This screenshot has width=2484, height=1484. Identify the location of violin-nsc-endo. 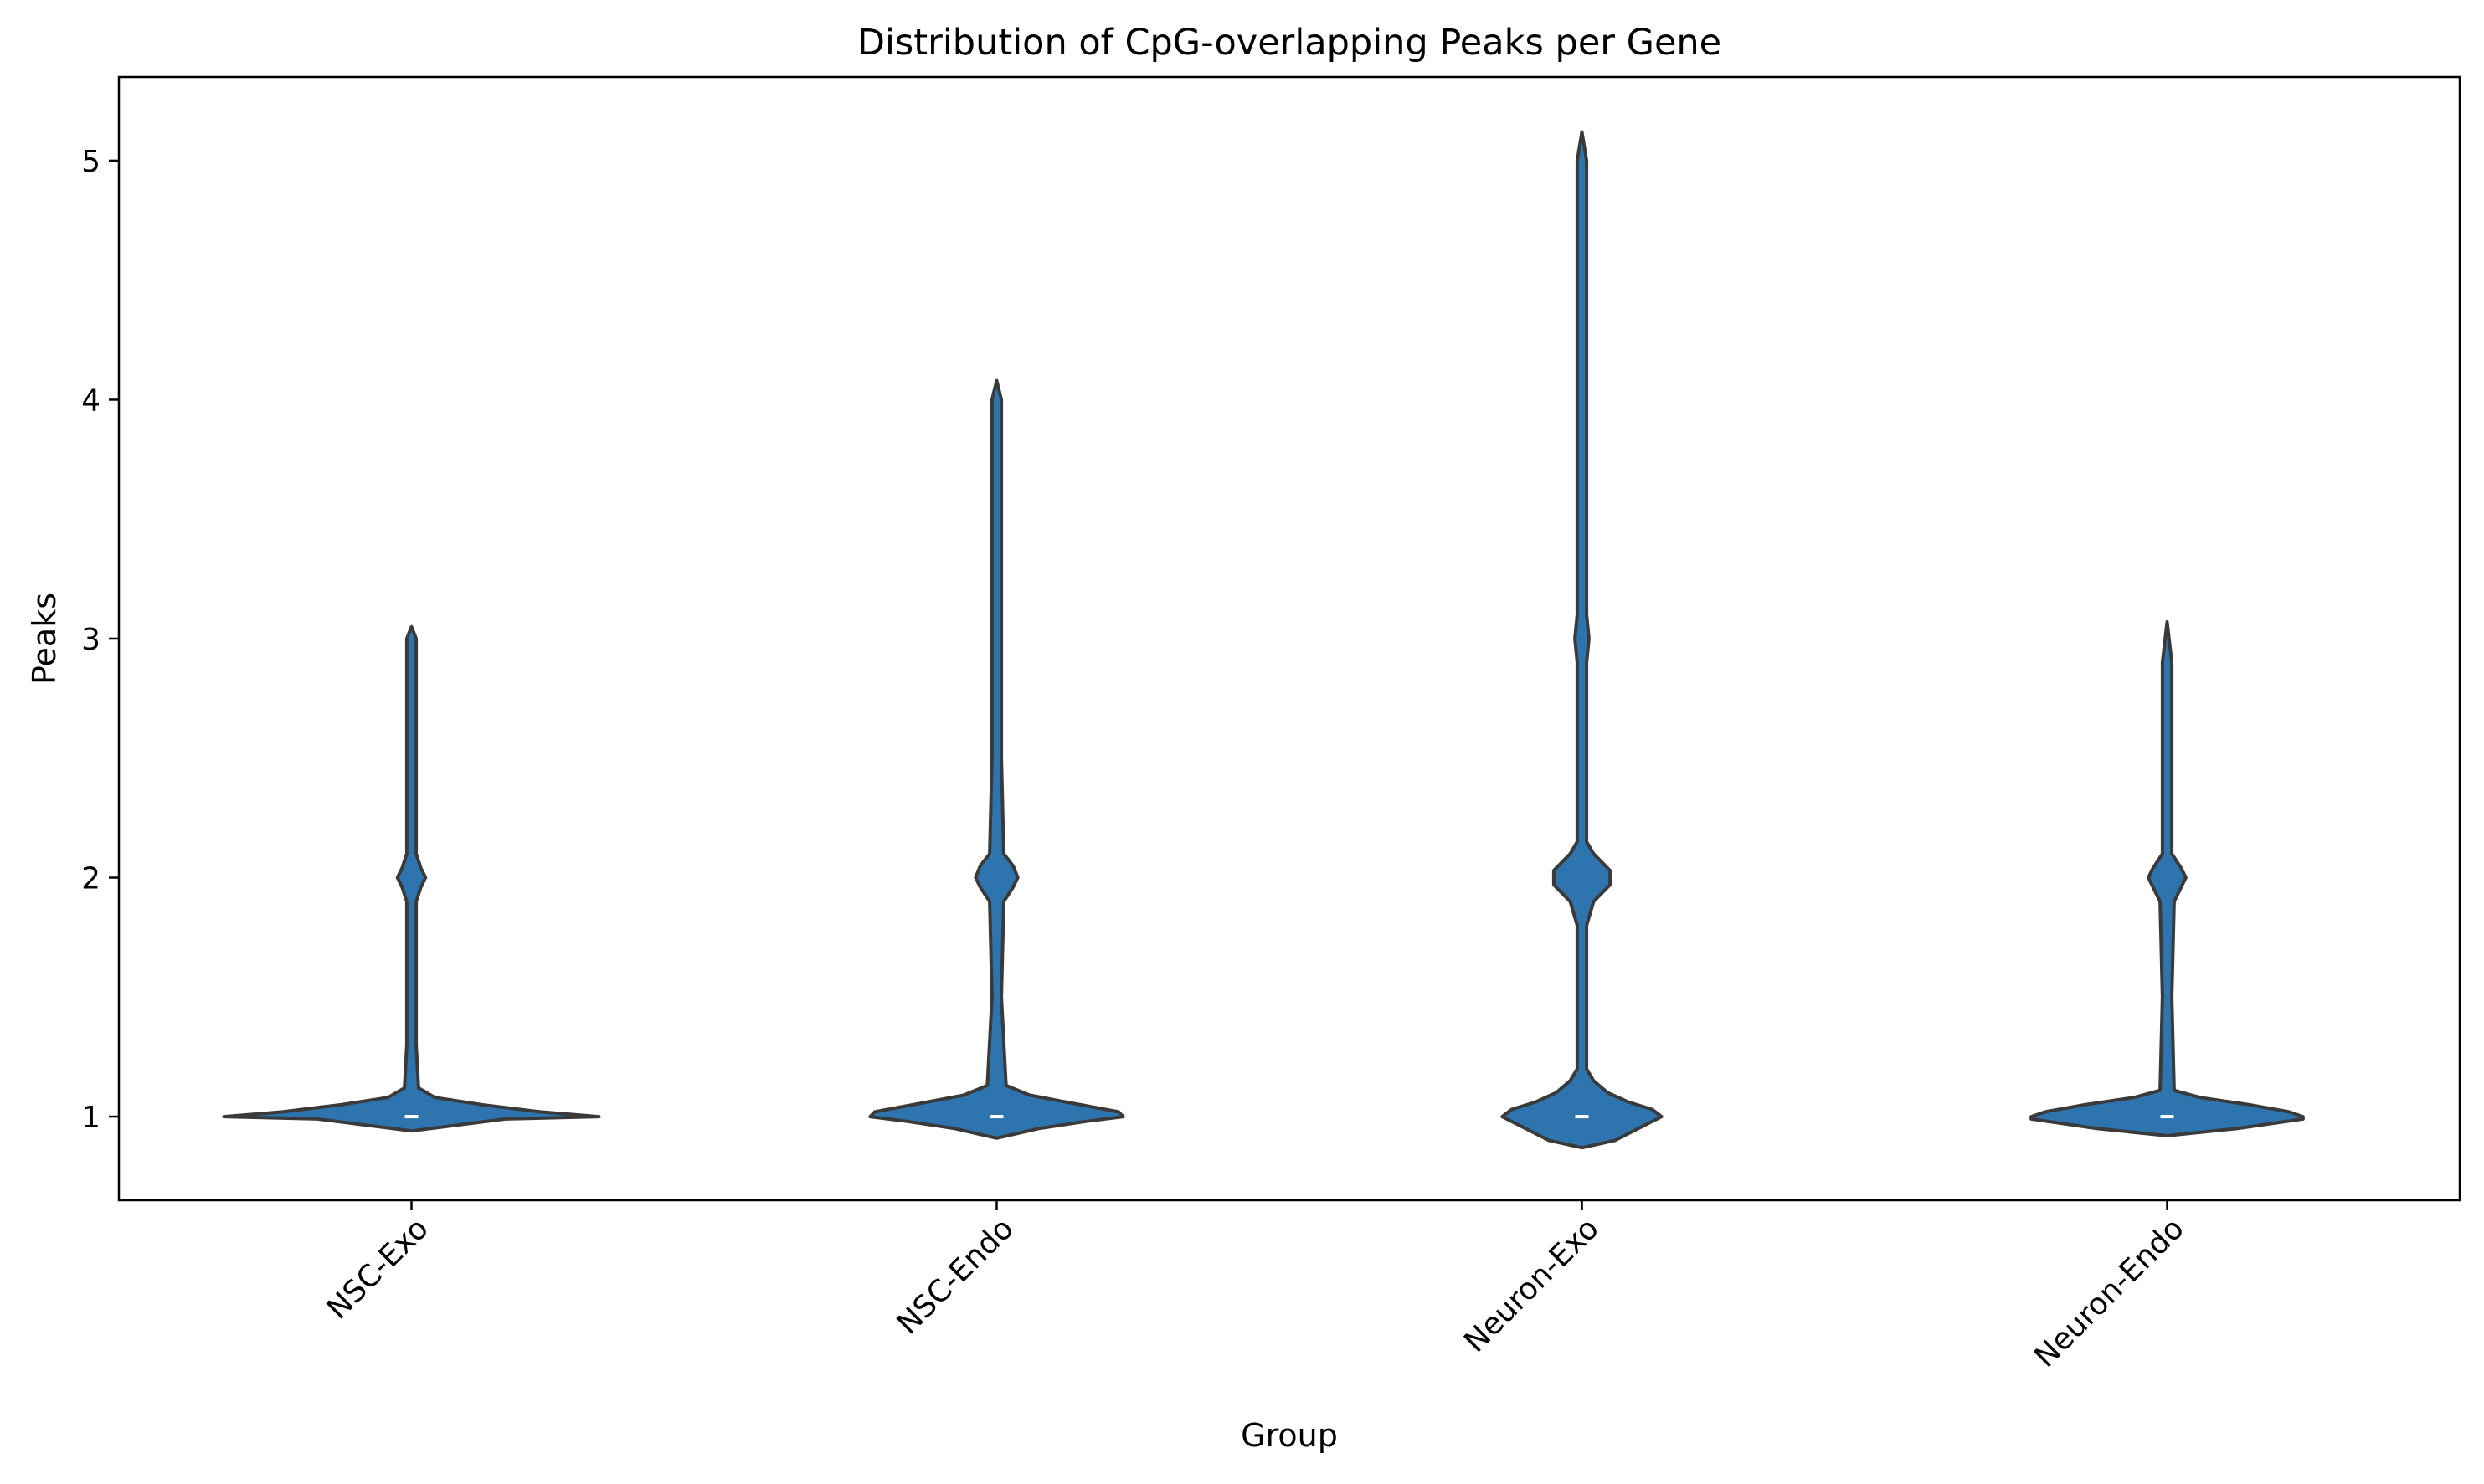
(997, 759).